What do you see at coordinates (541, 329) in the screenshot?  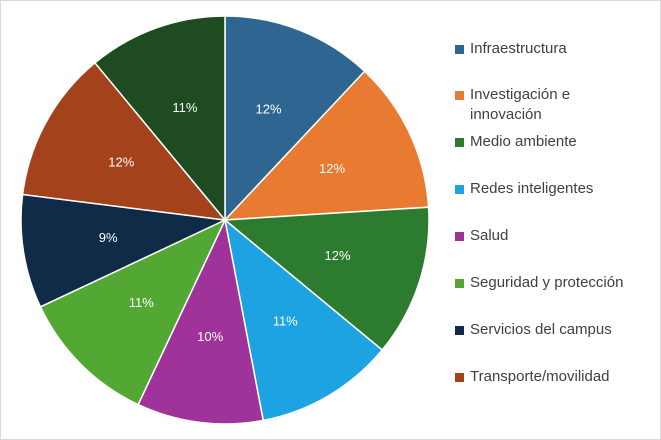 I see `legend-label: Servicios del campus` at bounding box center [541, 329].